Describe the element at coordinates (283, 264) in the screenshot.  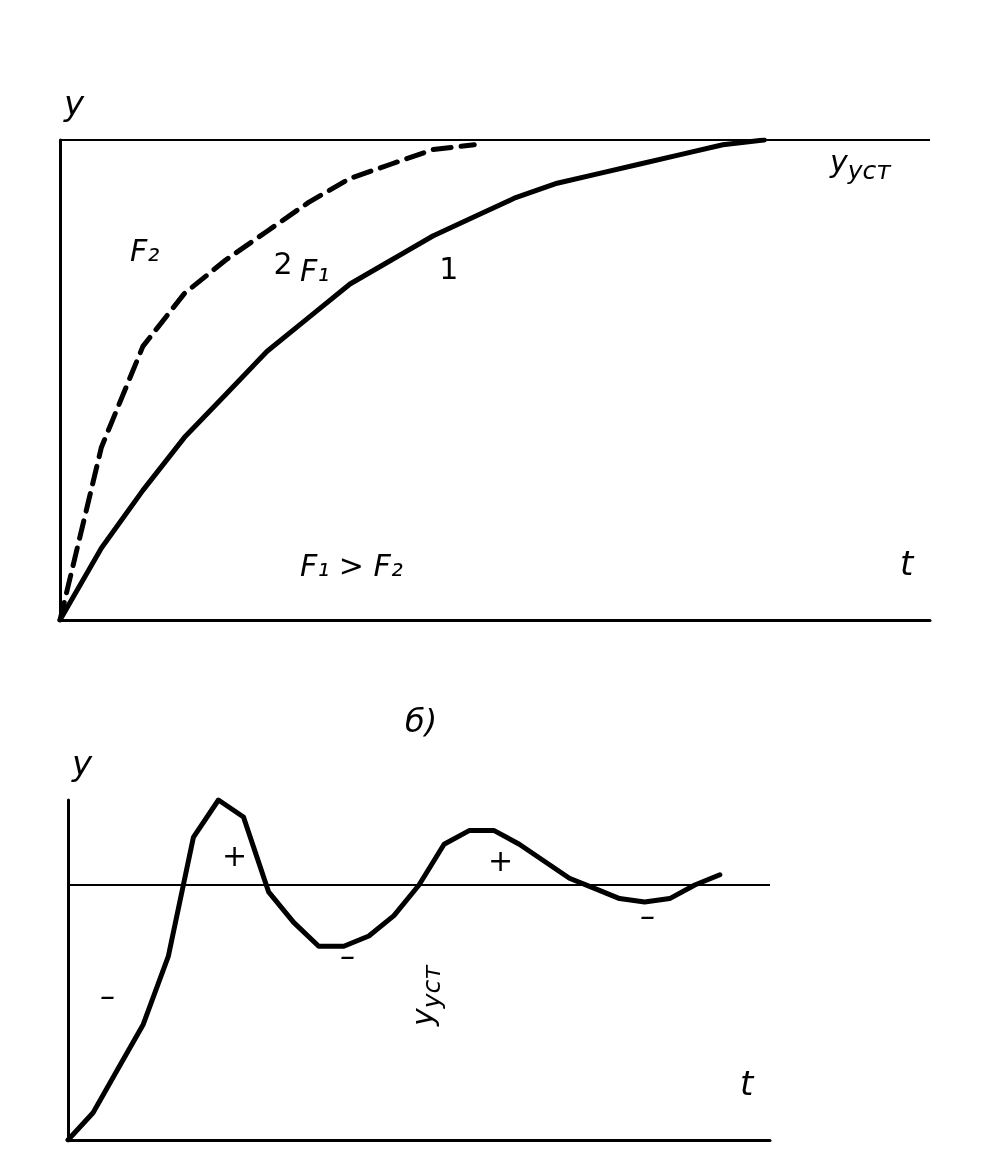
I see `series-label: 2` at that location.